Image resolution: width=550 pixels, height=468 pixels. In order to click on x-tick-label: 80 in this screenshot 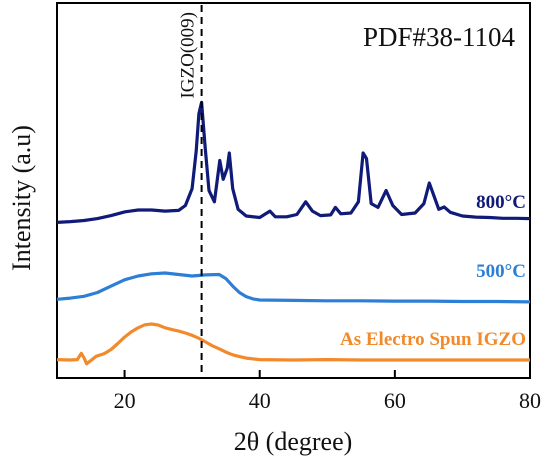, I will do `click(530, 400)`.